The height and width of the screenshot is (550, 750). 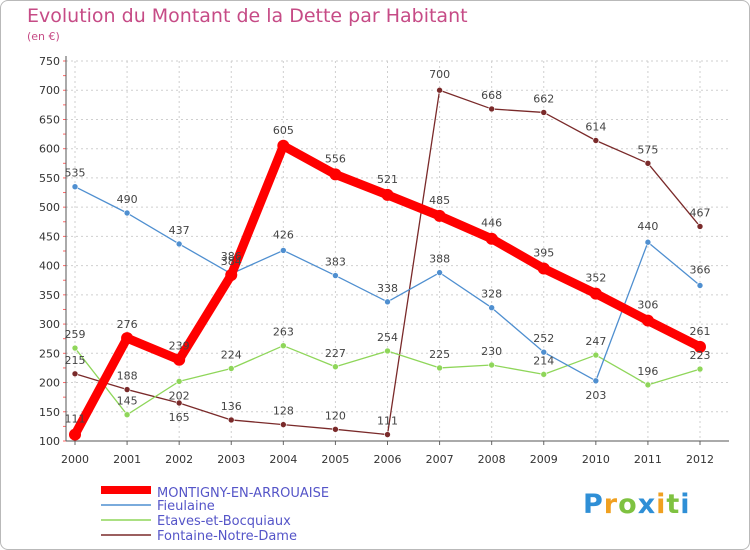 I want to click on data-label: 700, so click(x=439, y=74).